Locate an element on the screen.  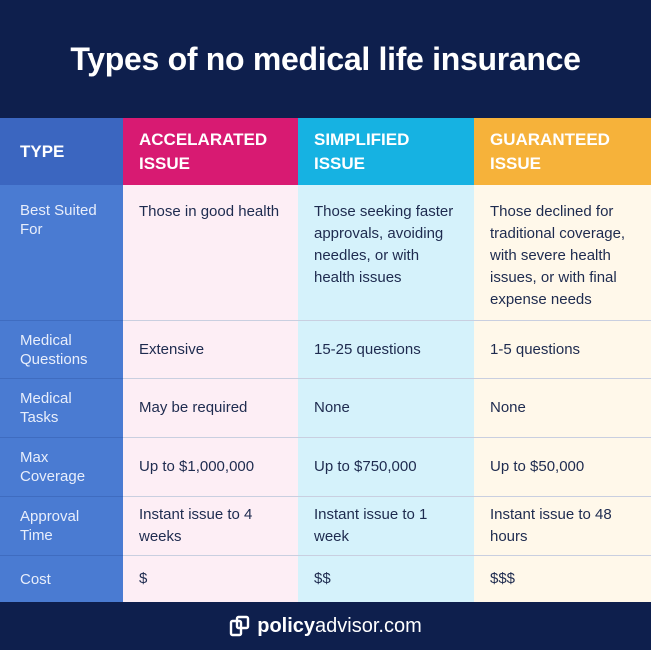
table-cell: $$ is located at coordinates (386, 579).